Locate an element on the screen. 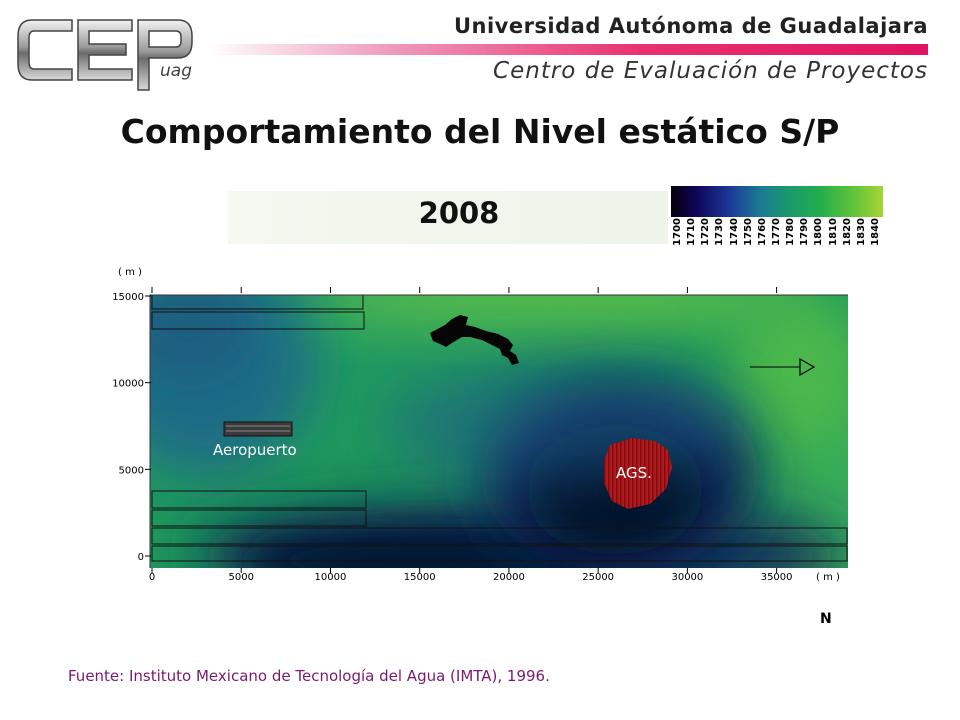  reservoir-shape is located at coordinates (474, 340).